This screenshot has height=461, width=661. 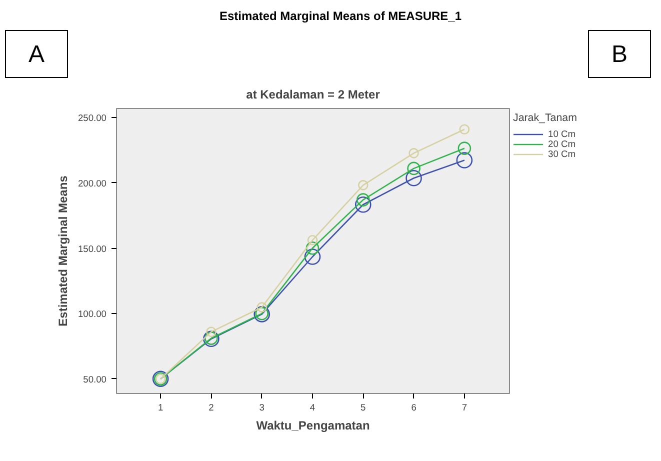 What do you see at coordinates (261, 407) in the screenshot?
I see `x-tick-label: 3` at bounding box center [261, 407].